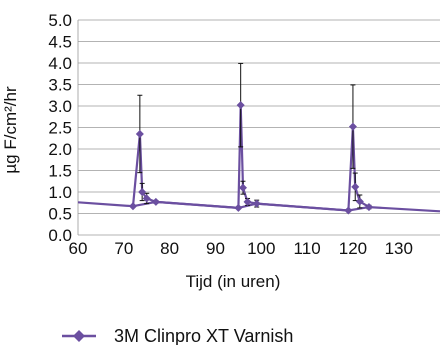 The image size is (441, 350). Describe the element at coordinates (60, 192) in the screenshot. I see `y-tick-label: 1.0` at that location.